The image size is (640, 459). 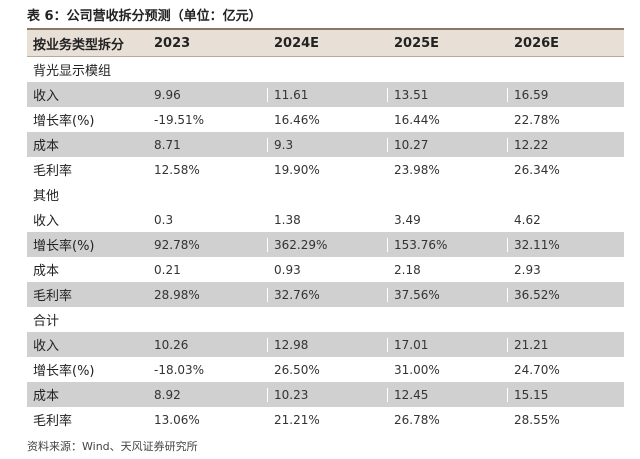 What do you see at coordinates (172, 43) in the screenshot?
I see `header-cell-2023: 2023` at bounding box center [172, 43].